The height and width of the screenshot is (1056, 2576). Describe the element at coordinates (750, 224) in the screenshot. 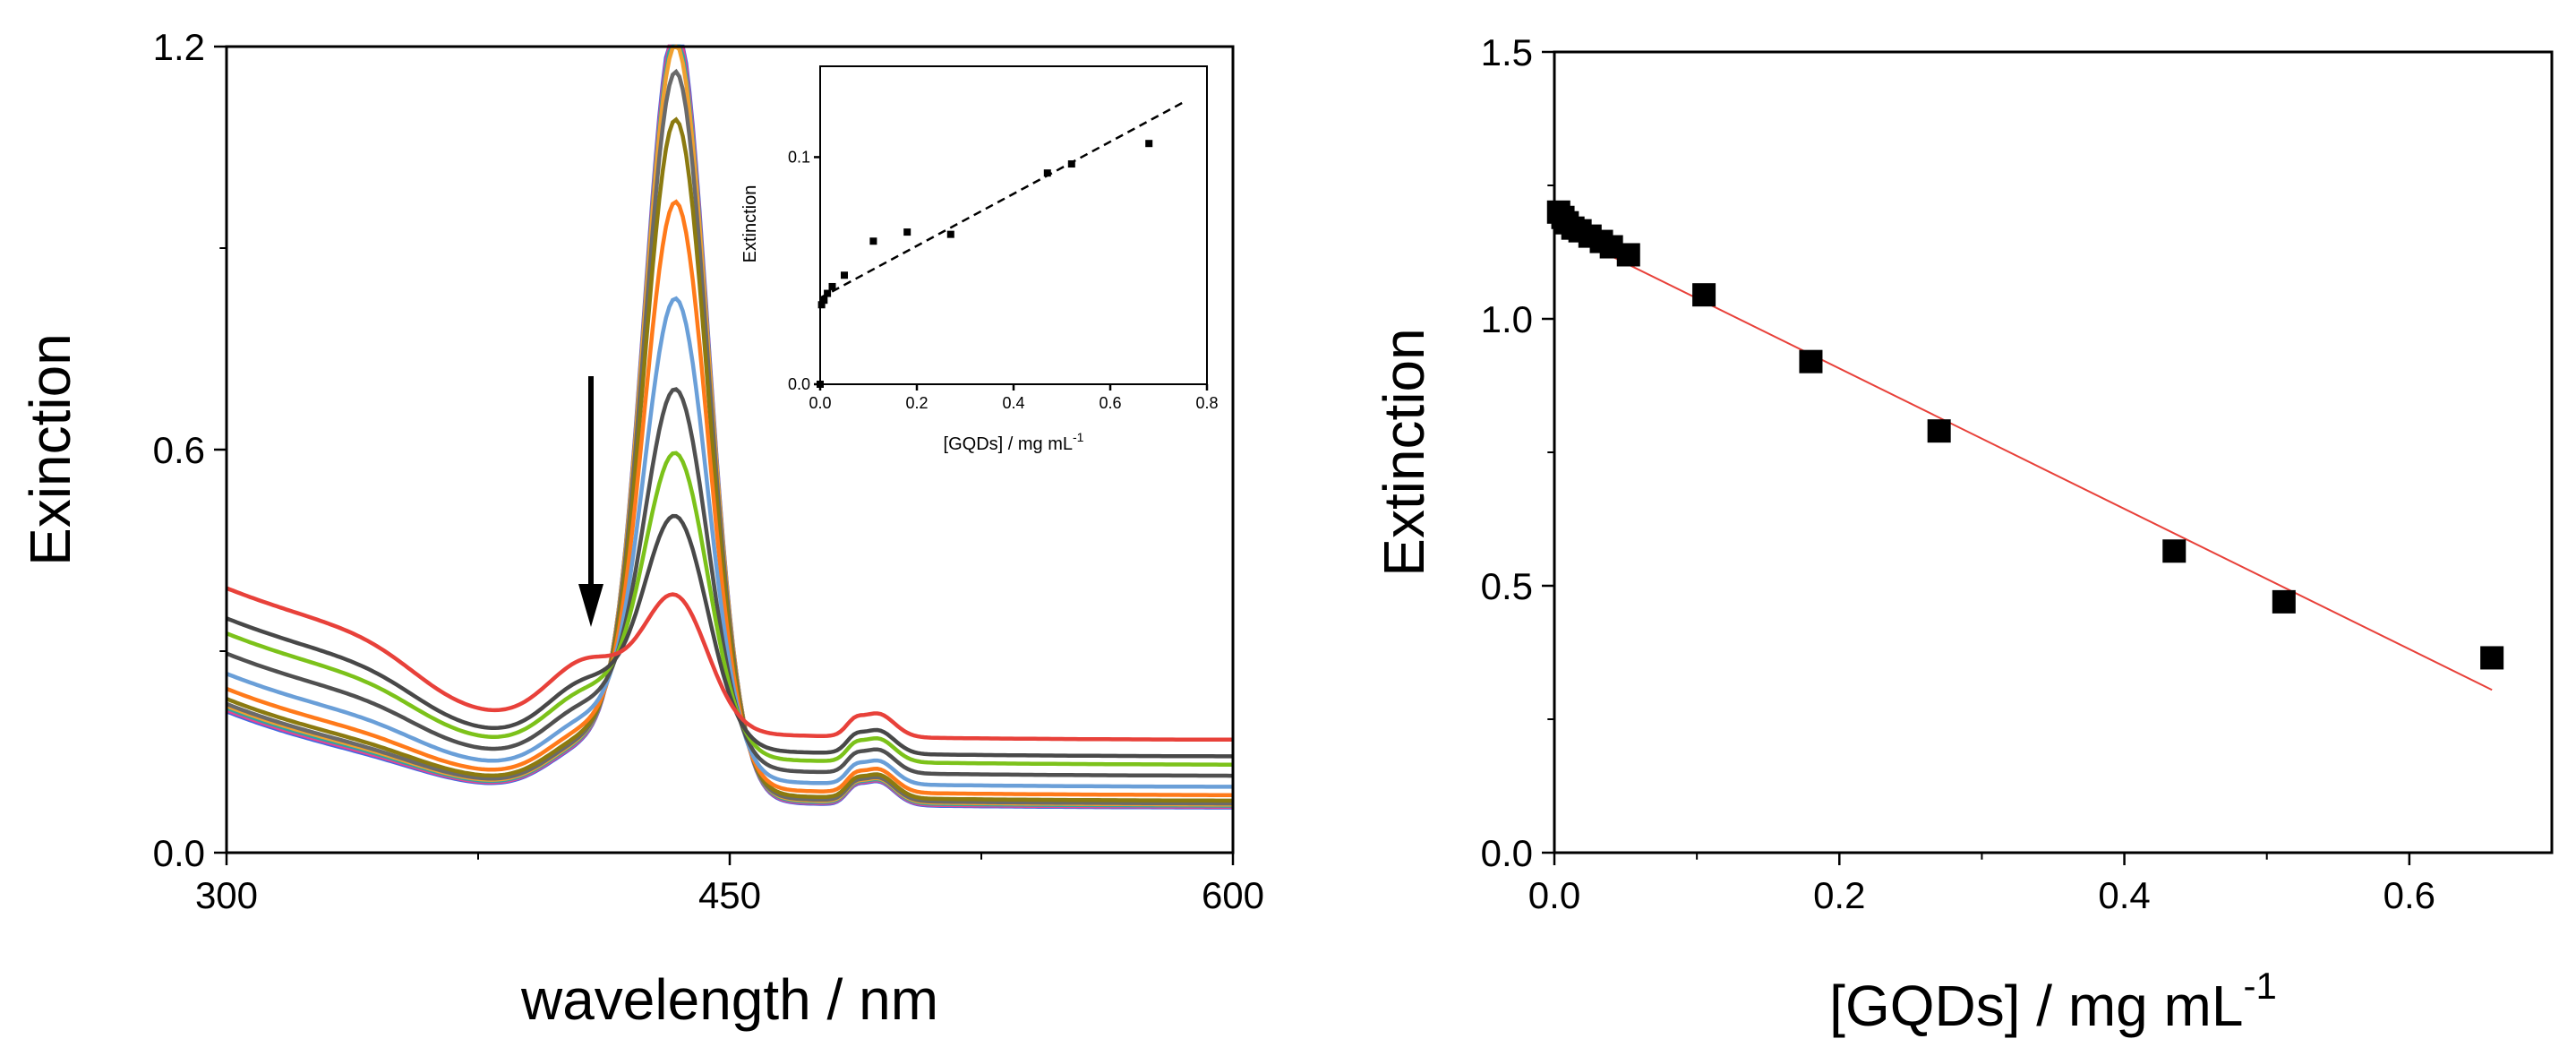

I see `inset-y-axis-label: Extinction` at that location.